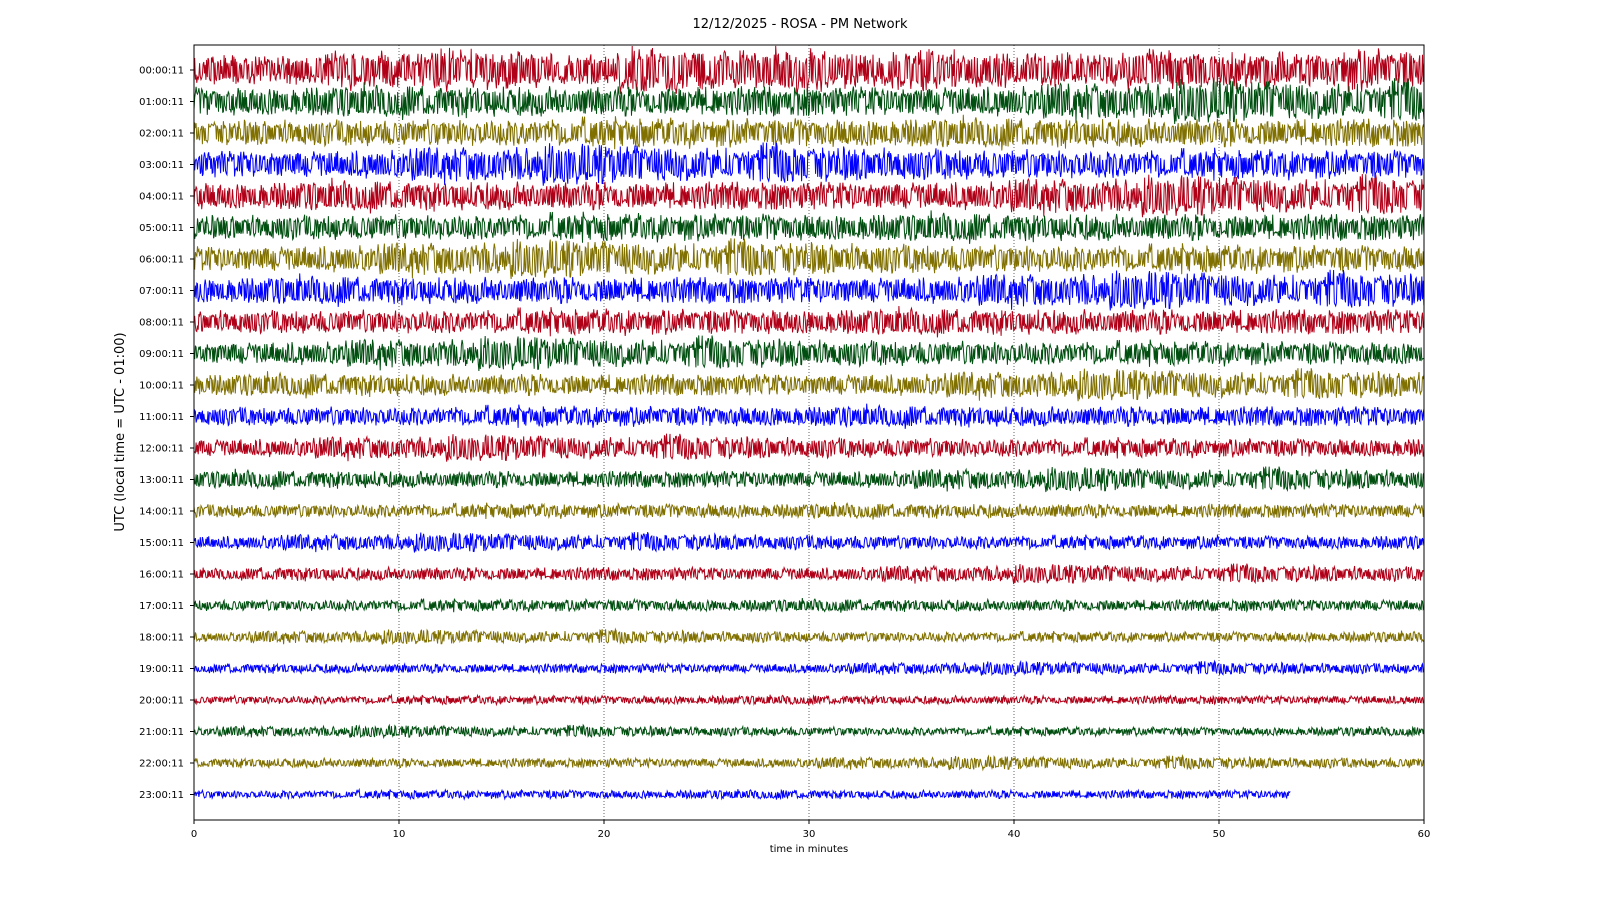 The height and width of the screenshot is (900, 1600). Describe the element at coordinates (1424, 834) in the screenshot. I see `x-tick-label: 60` at that location.